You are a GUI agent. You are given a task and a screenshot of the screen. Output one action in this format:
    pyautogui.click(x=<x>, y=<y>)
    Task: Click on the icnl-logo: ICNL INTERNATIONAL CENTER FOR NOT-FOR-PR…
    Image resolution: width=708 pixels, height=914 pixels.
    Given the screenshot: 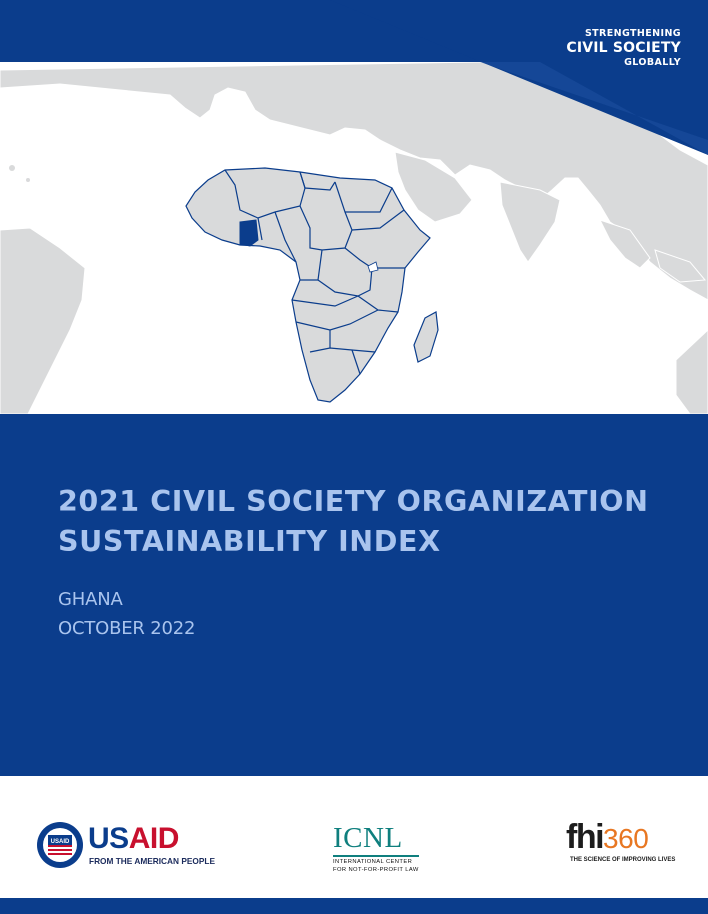 What is the action you would take?
    pyautogui.click(x=378, y=849)
    